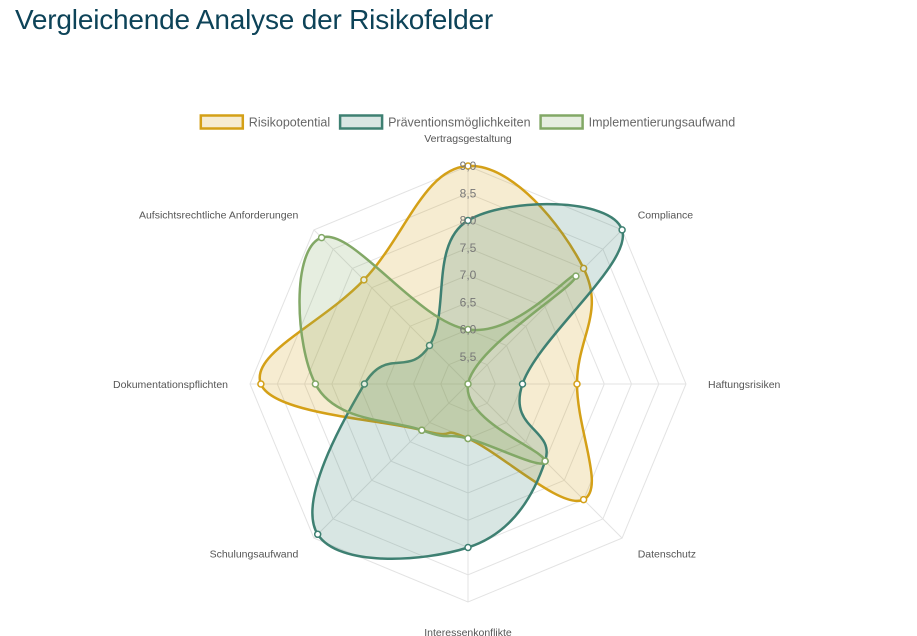 This screenshot has height=636, width=917. What do you see at coordinates (662, 123) in the screenshot?
I see `legend-label: Implementierungsaufwand` at bounding box center [662, 123].